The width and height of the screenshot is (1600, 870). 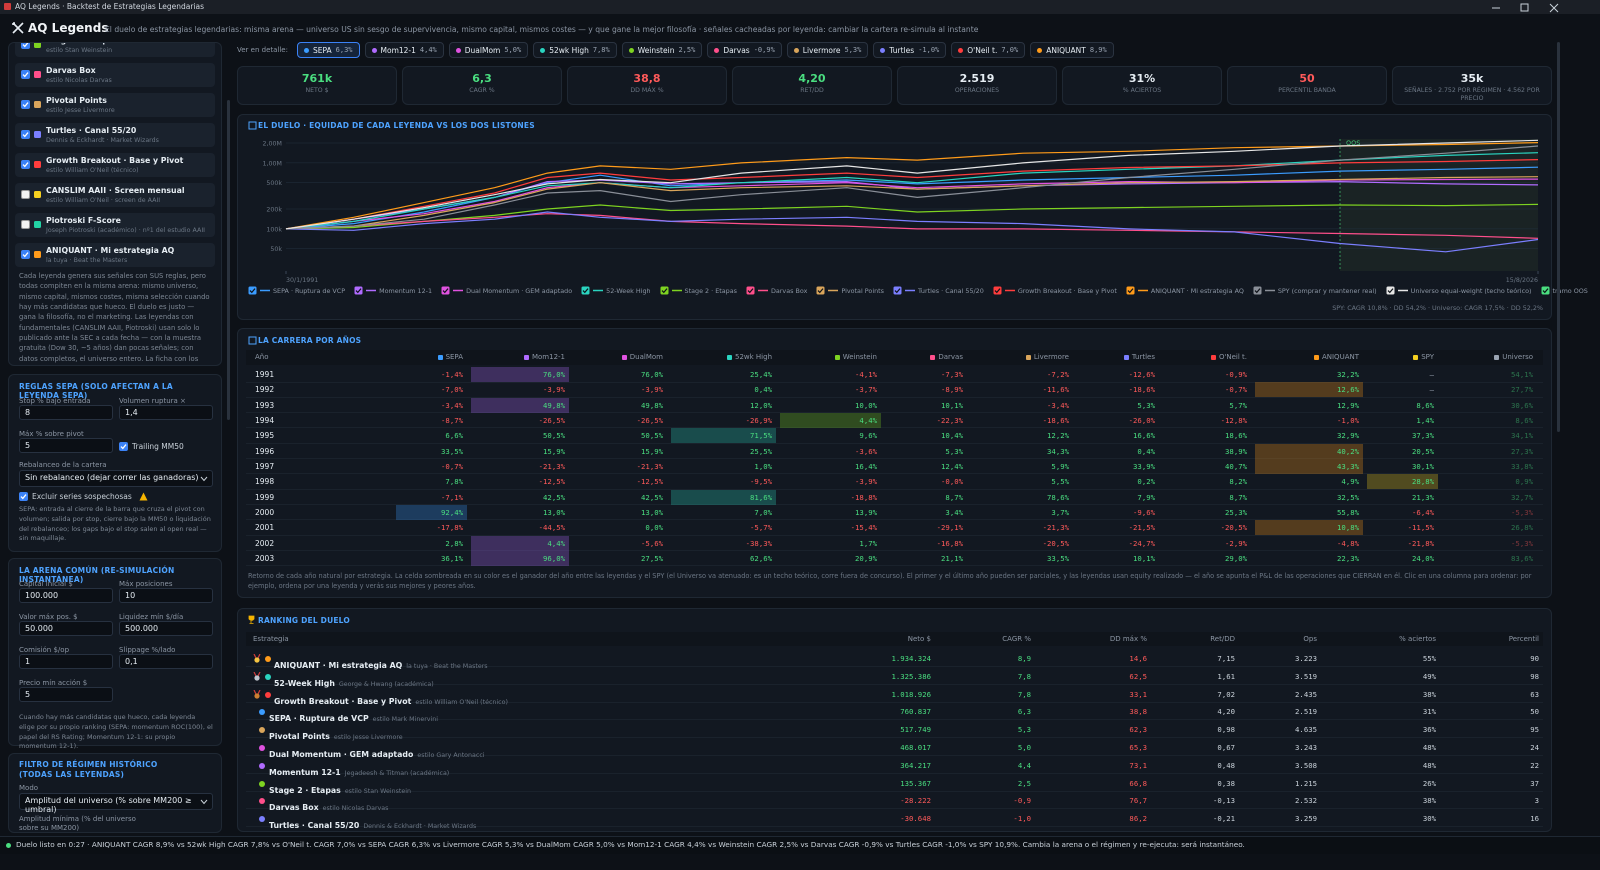 I want to click on maximize, so click(x=1524, y=7).